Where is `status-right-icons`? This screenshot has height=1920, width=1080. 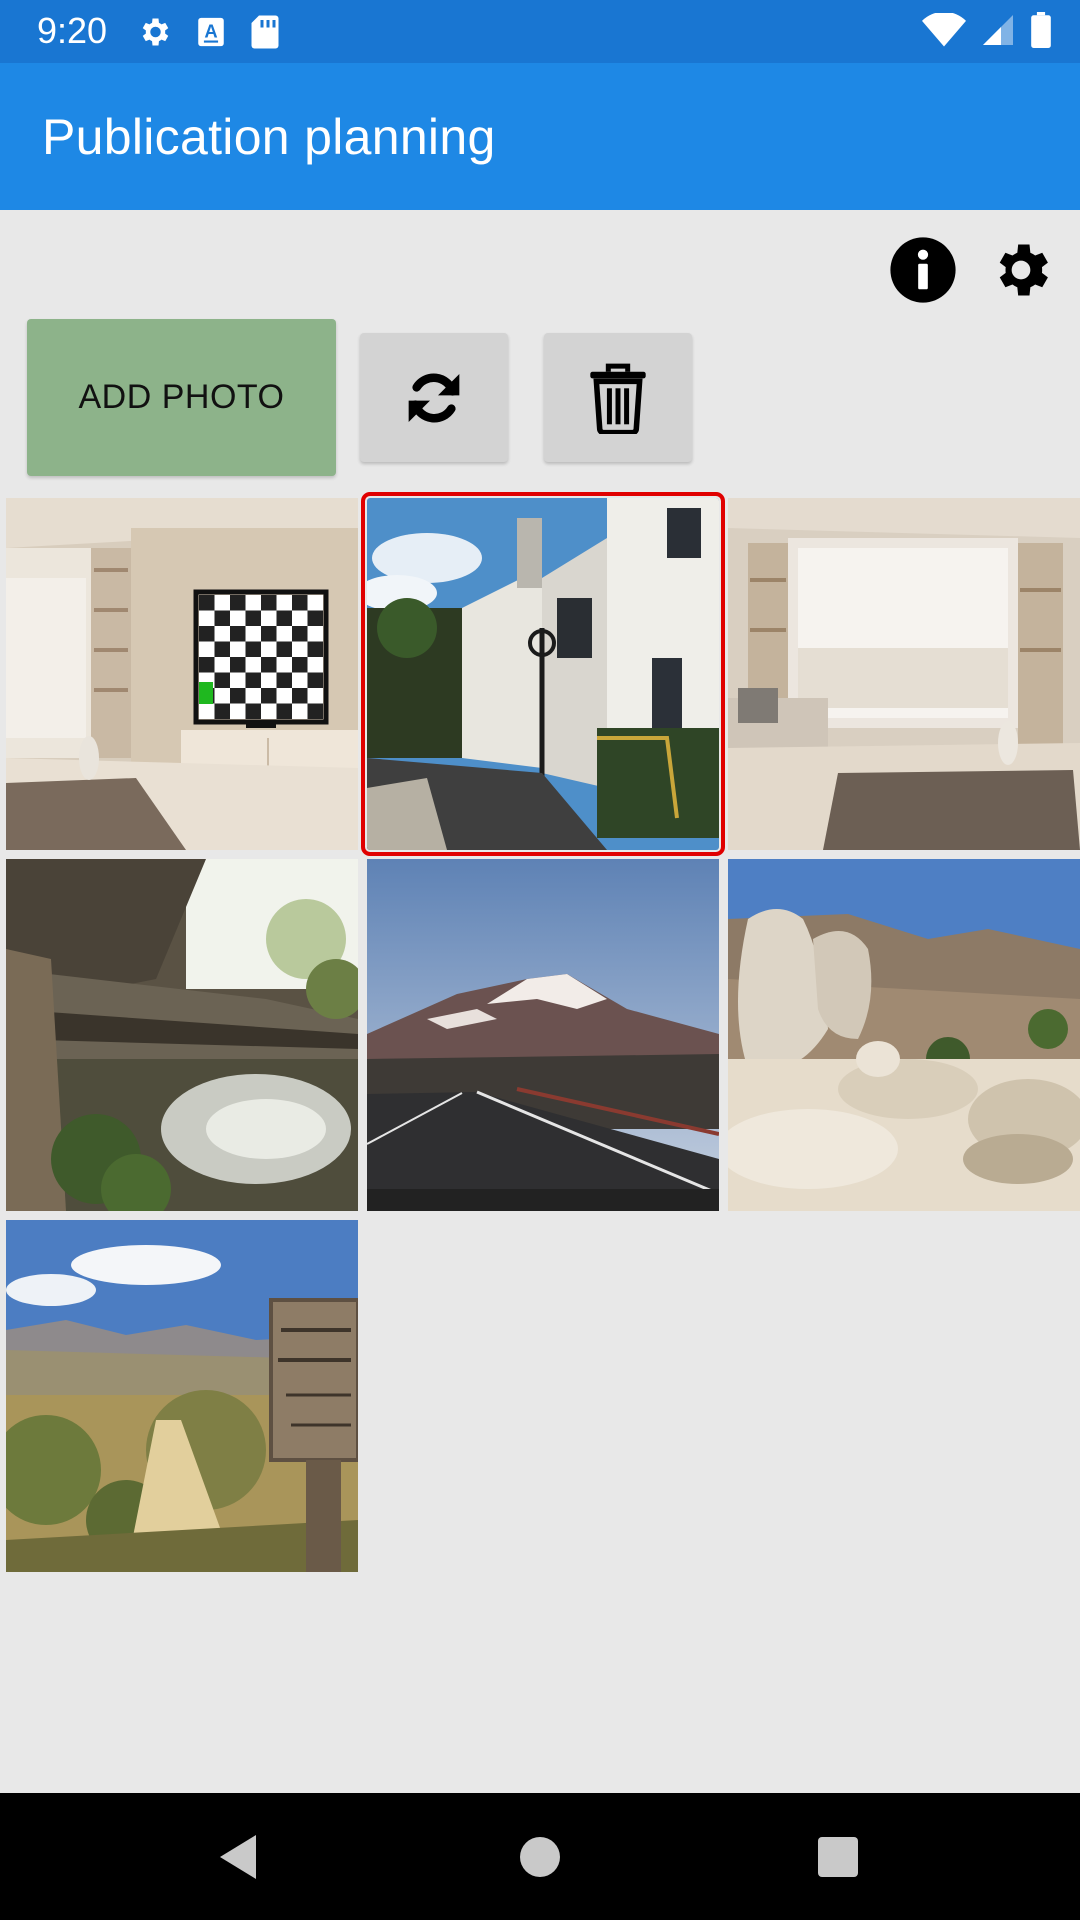
status-right-icons is located at coordinates (987, 32).